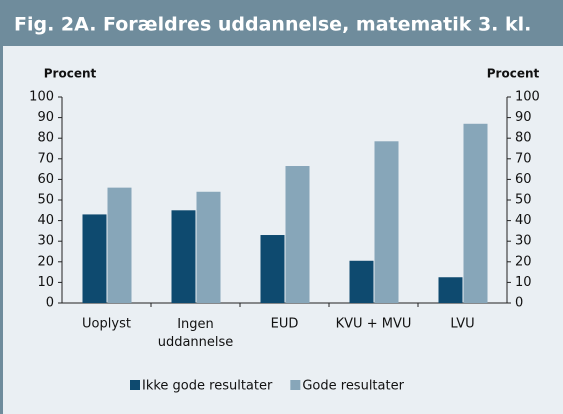 The height and width of the screenshot is (414, 563). What do you see at coordinates (523, 138) in the screenshot?
I see `y2-tick-label: 80` at bounding box center [523, 138].